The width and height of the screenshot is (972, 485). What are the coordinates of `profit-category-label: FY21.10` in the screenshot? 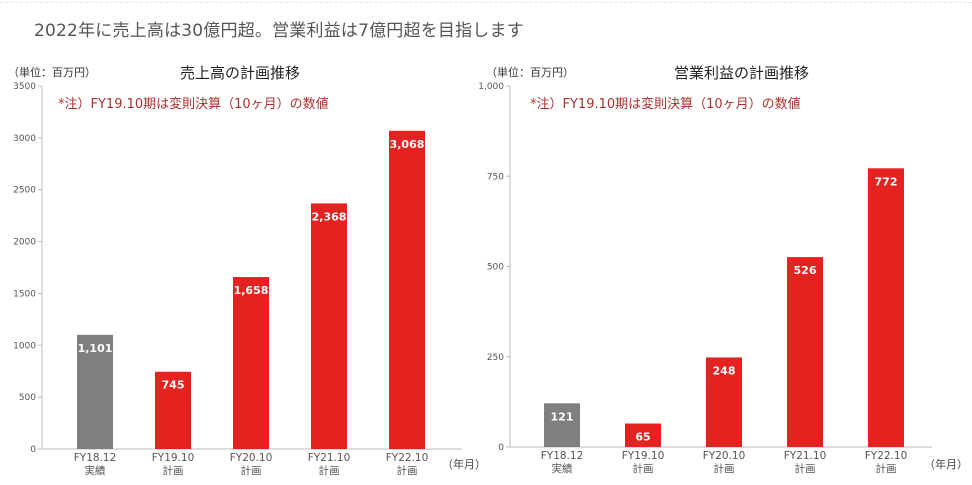 It's located at (805, 456).